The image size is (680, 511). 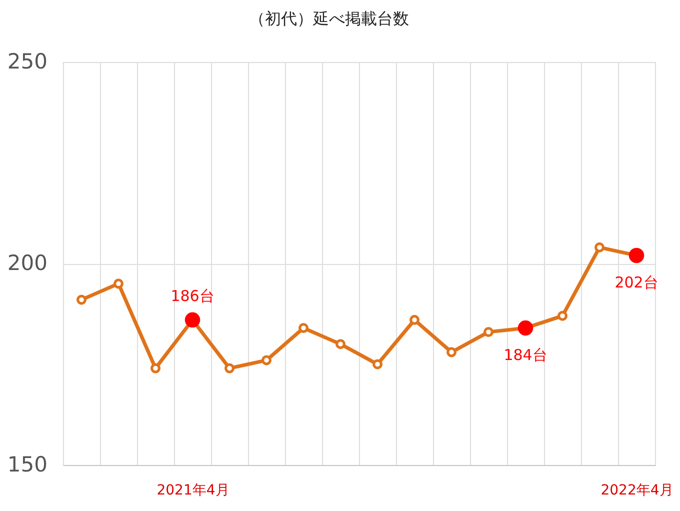 What do you see at coordinates (192, 295) in the screenshot?
I see `data-label: 186台` at bounding box center [192, 295].